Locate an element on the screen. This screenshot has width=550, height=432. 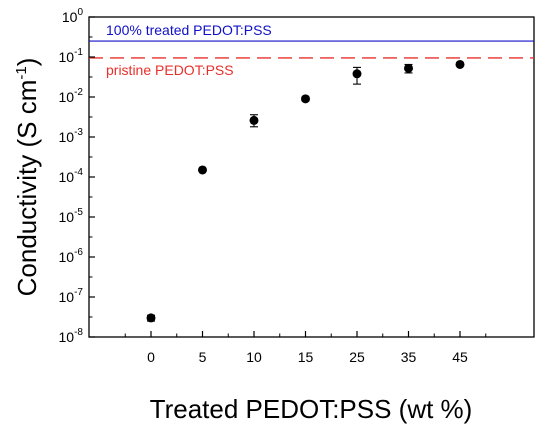
y-tick-label: 10⁰ is located at coordinates (73, 16).